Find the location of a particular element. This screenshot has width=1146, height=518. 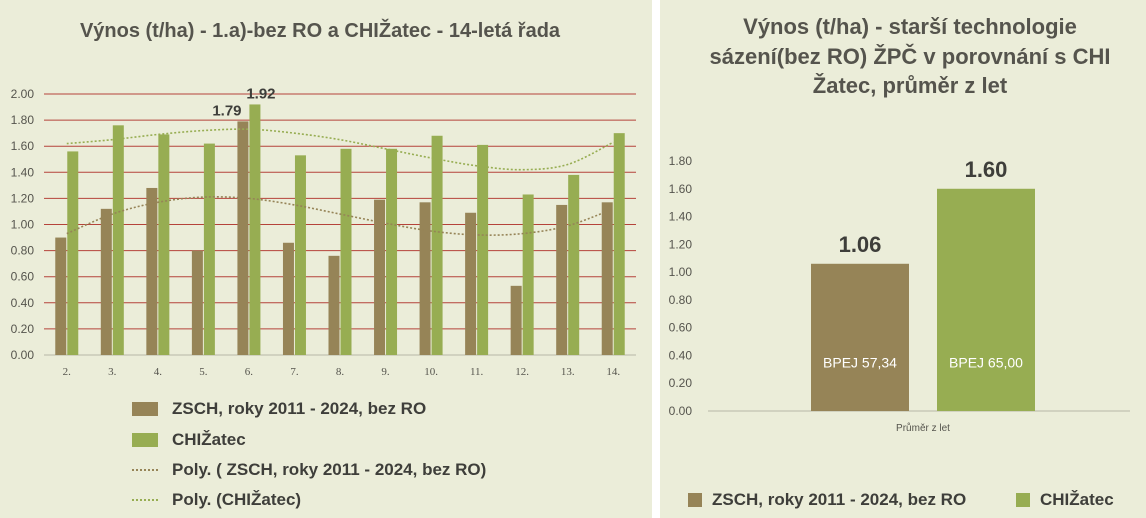

legend-line-poly-zsch is located at coordinates (145, 470).